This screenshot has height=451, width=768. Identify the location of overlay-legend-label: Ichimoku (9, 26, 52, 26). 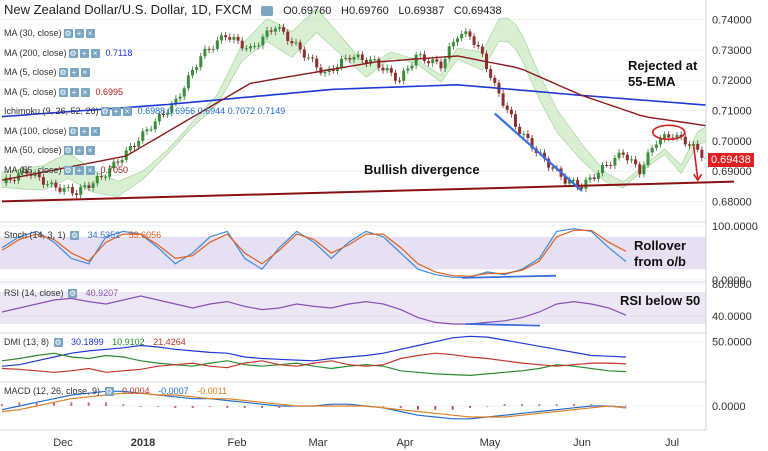
(51, 111).